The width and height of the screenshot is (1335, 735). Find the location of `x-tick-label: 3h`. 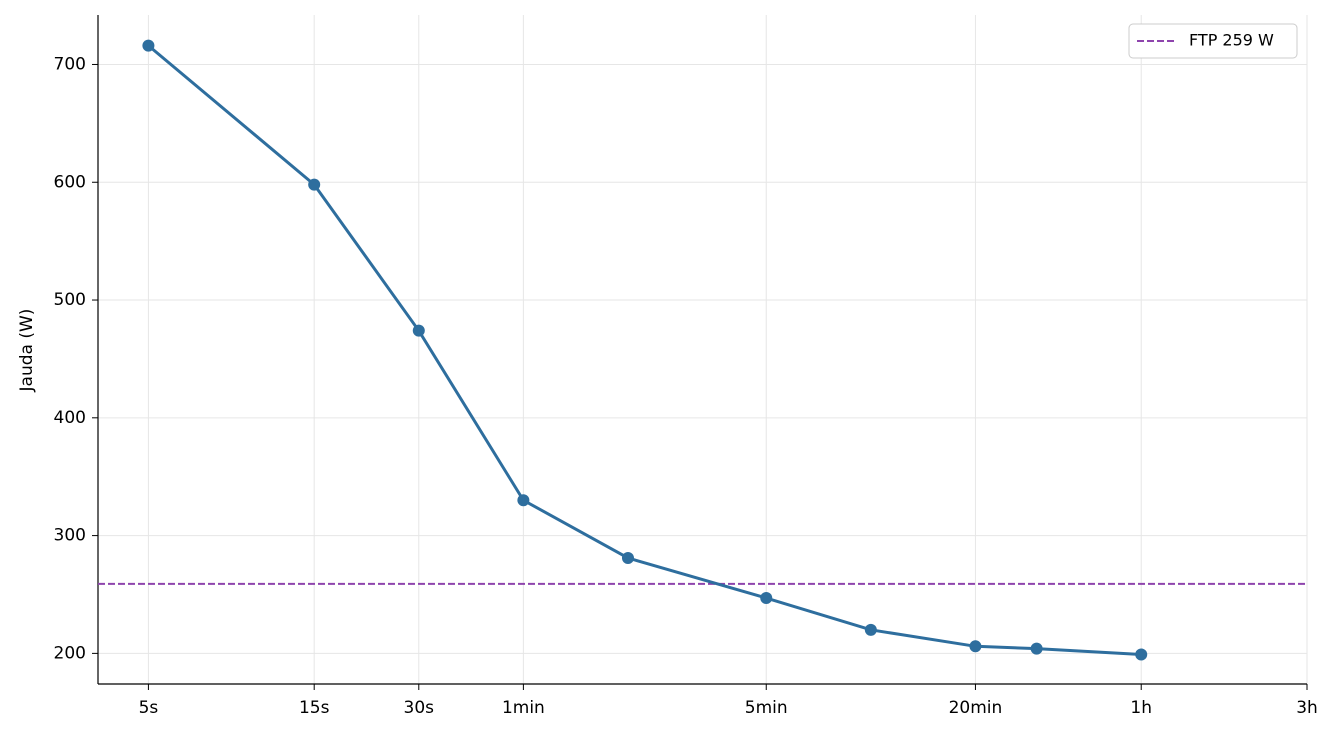

x-tick-label: 3h is located at coordinates (1307, 708).